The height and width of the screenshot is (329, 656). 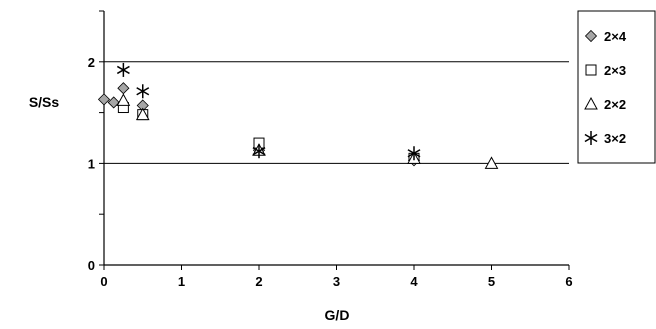 I want to click on legend-label: 3×2, so click(x=615, y=138).